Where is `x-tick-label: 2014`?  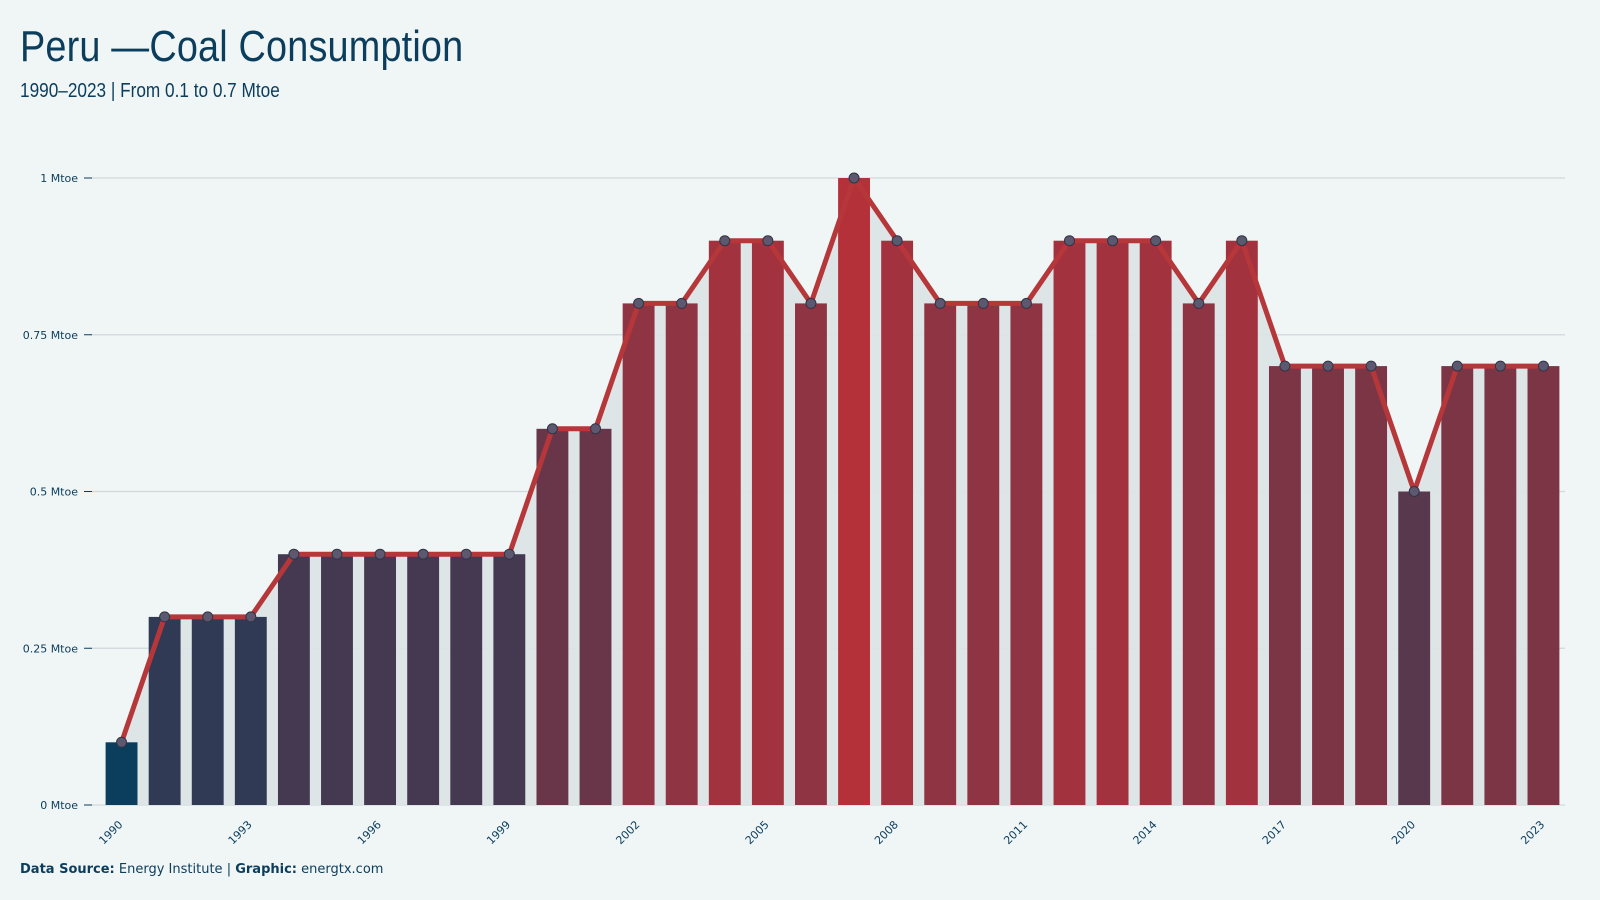
x-tick-label: 2014 is located at coordinates (1145, 832).